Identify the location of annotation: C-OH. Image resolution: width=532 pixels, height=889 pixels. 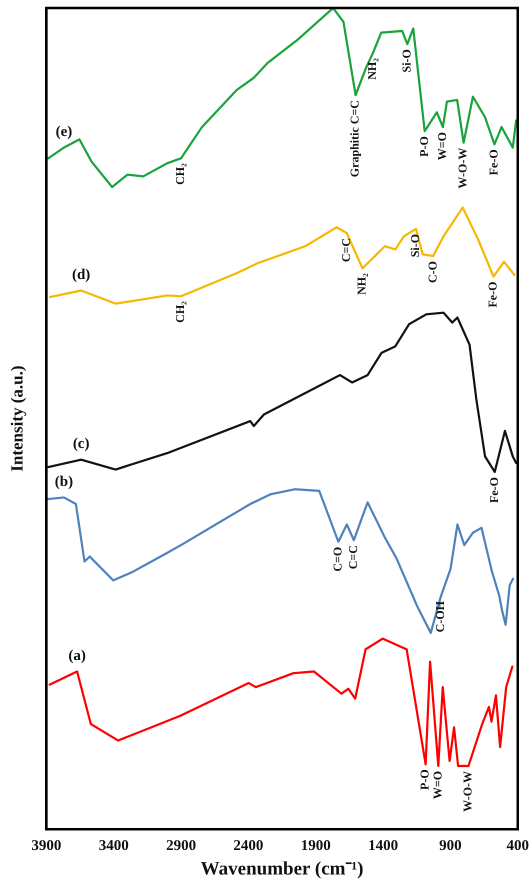
(440, 616).